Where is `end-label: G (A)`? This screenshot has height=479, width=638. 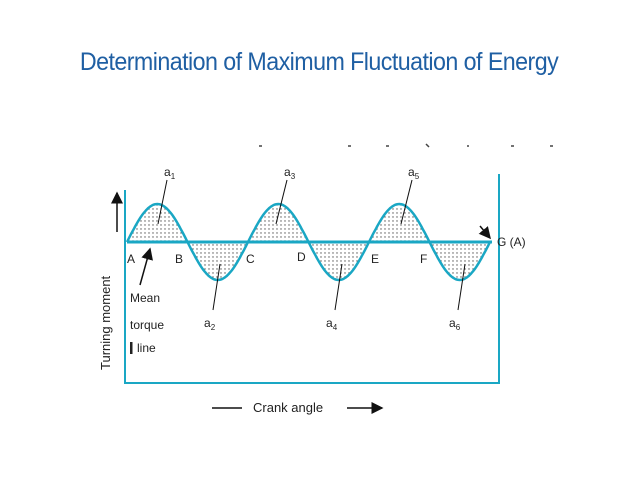
end-label: G (A) is located at coordinates (511, 242).